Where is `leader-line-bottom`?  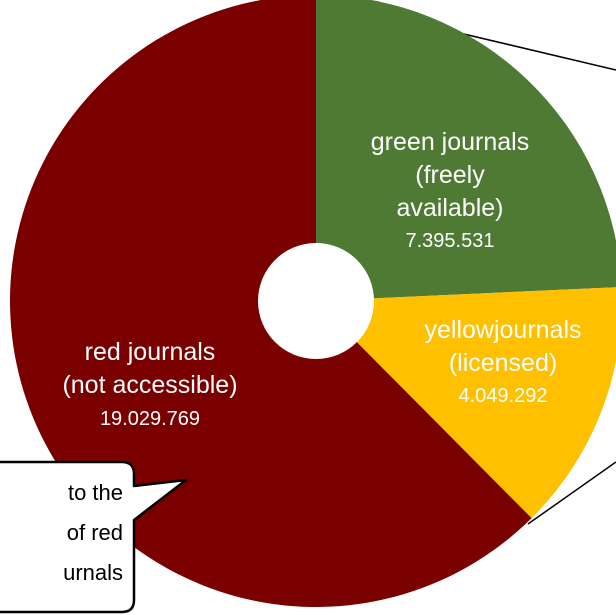
leader-line-bottom is located at coordinates (571, 493).